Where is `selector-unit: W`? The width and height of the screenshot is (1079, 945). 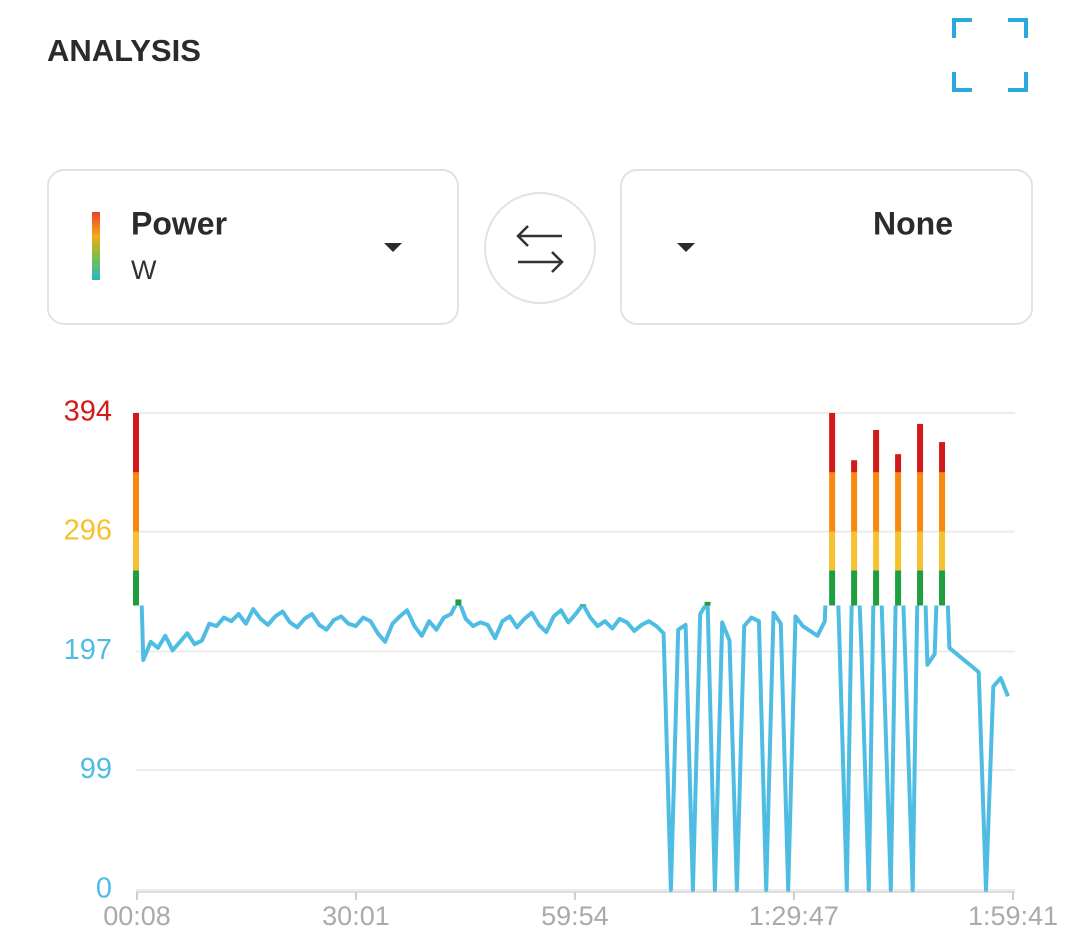 selector-unit: W is located at coordinates (144, 270).